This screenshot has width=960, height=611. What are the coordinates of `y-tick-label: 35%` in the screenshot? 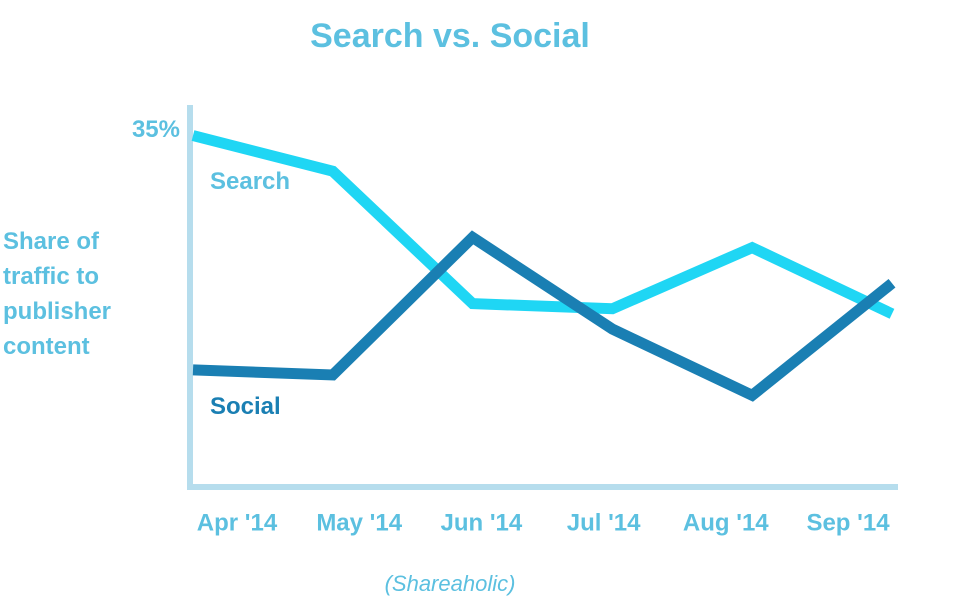 It's located at (156, 129).